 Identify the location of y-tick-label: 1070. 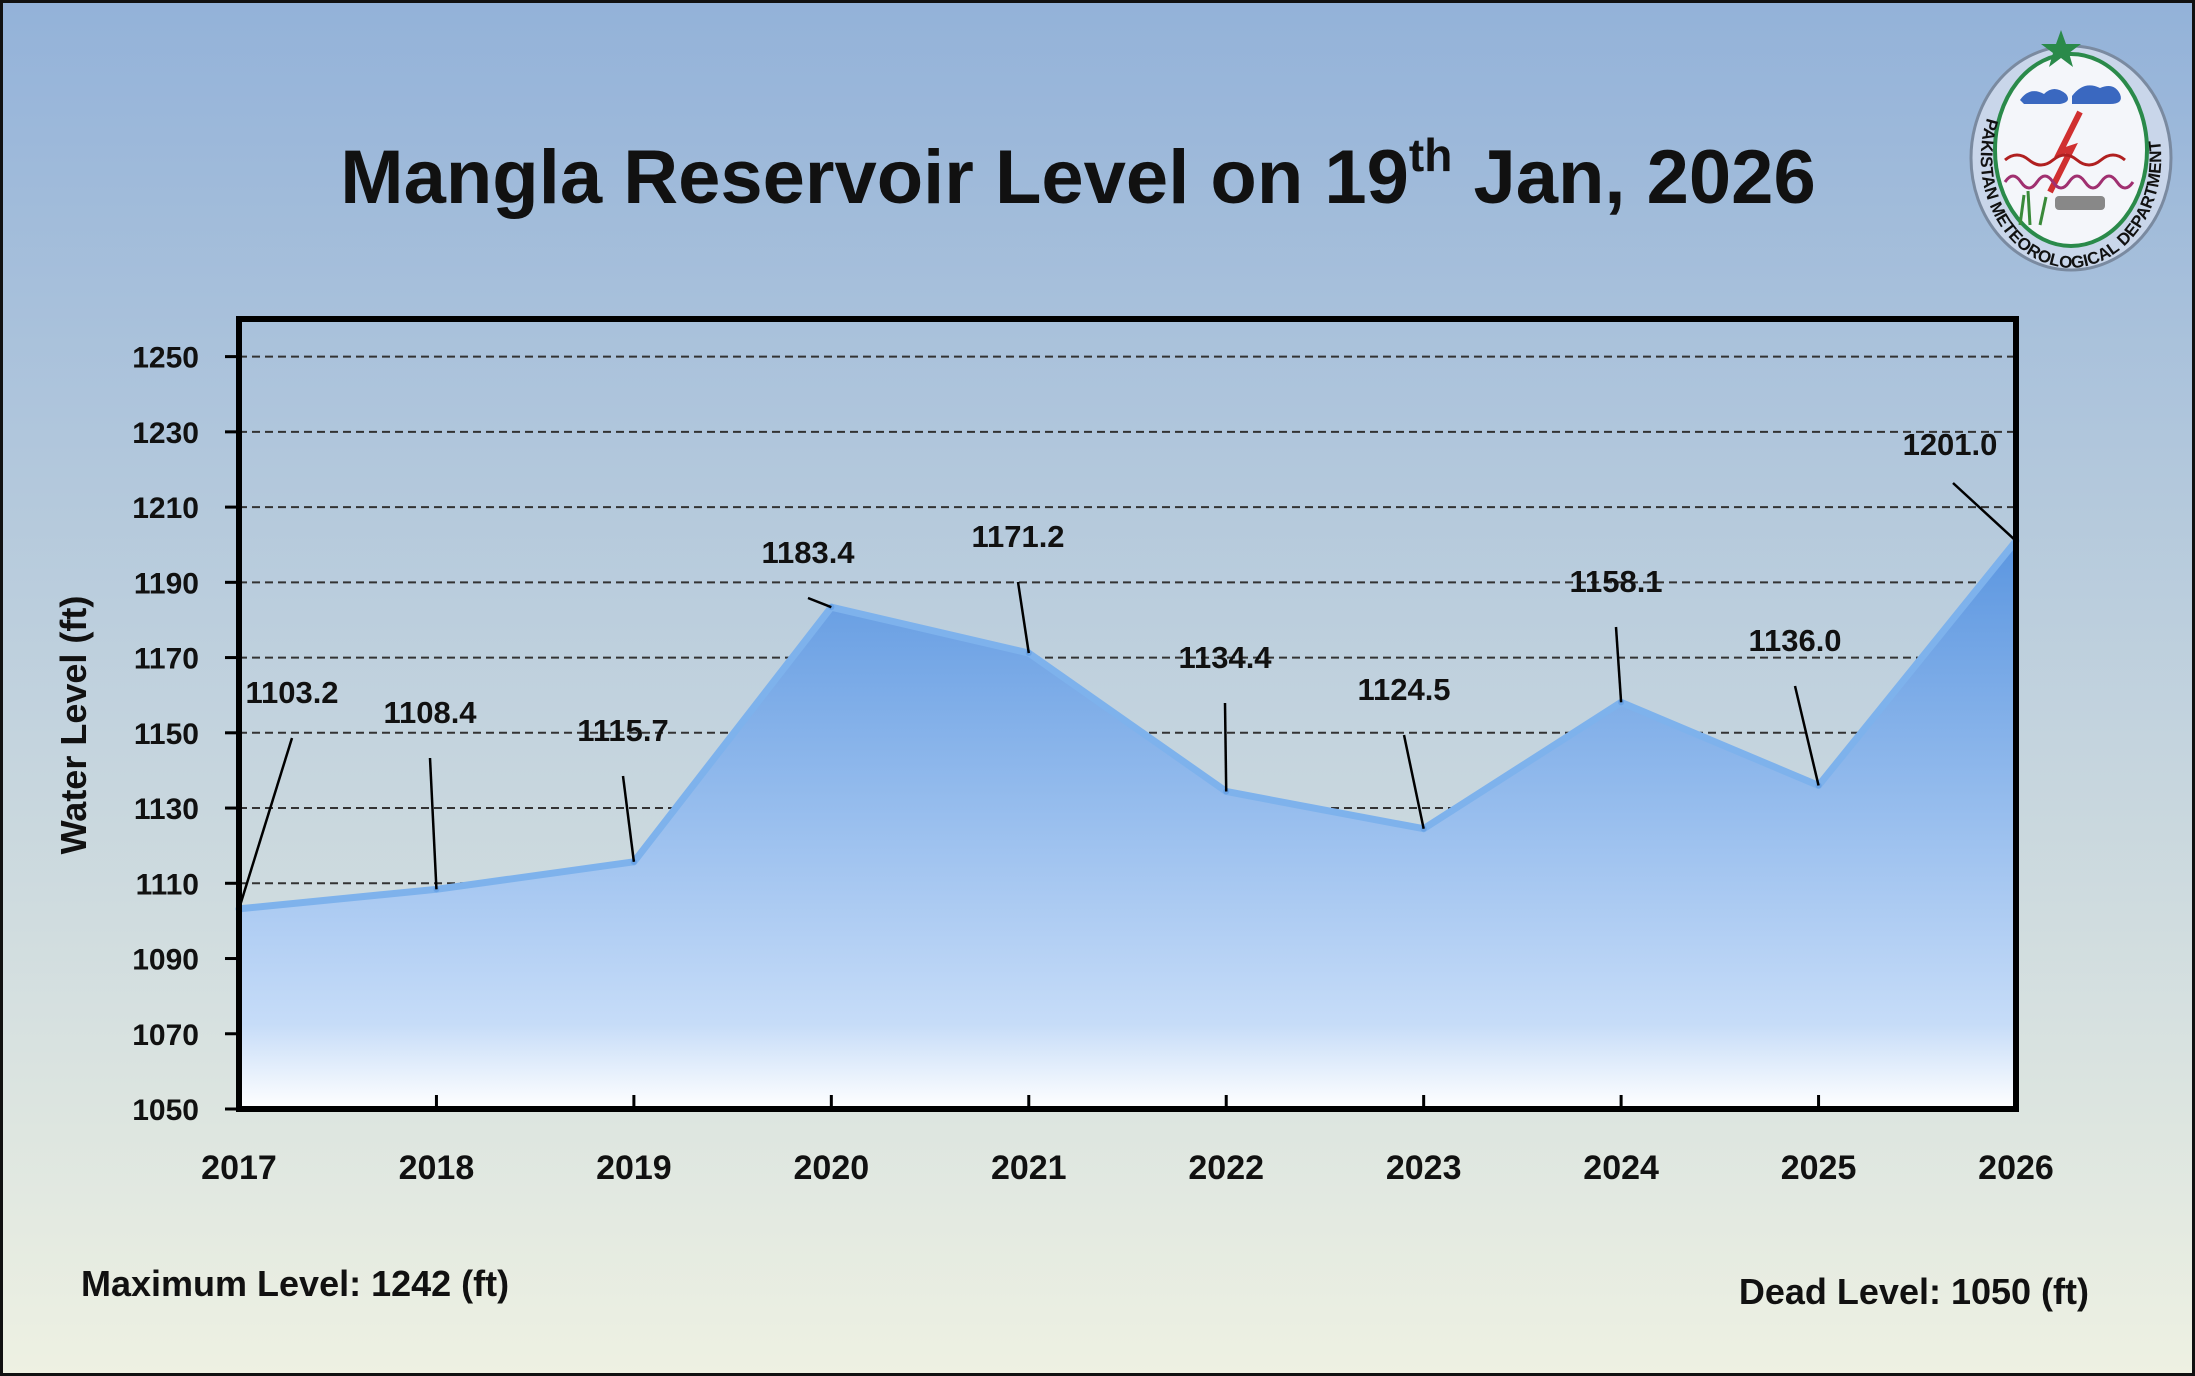
(165, 1035).